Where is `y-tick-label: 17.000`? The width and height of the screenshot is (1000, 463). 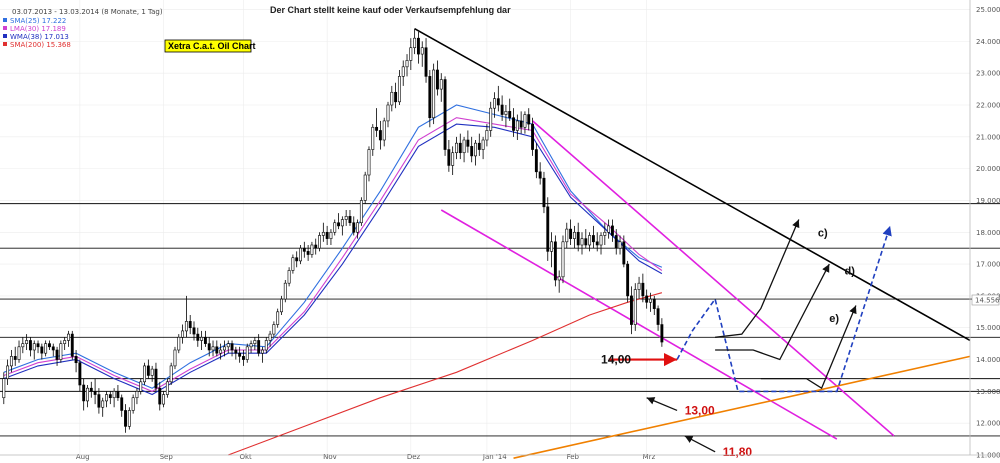
y-tick-label: 17.000 is located at coordinates (988, 265).